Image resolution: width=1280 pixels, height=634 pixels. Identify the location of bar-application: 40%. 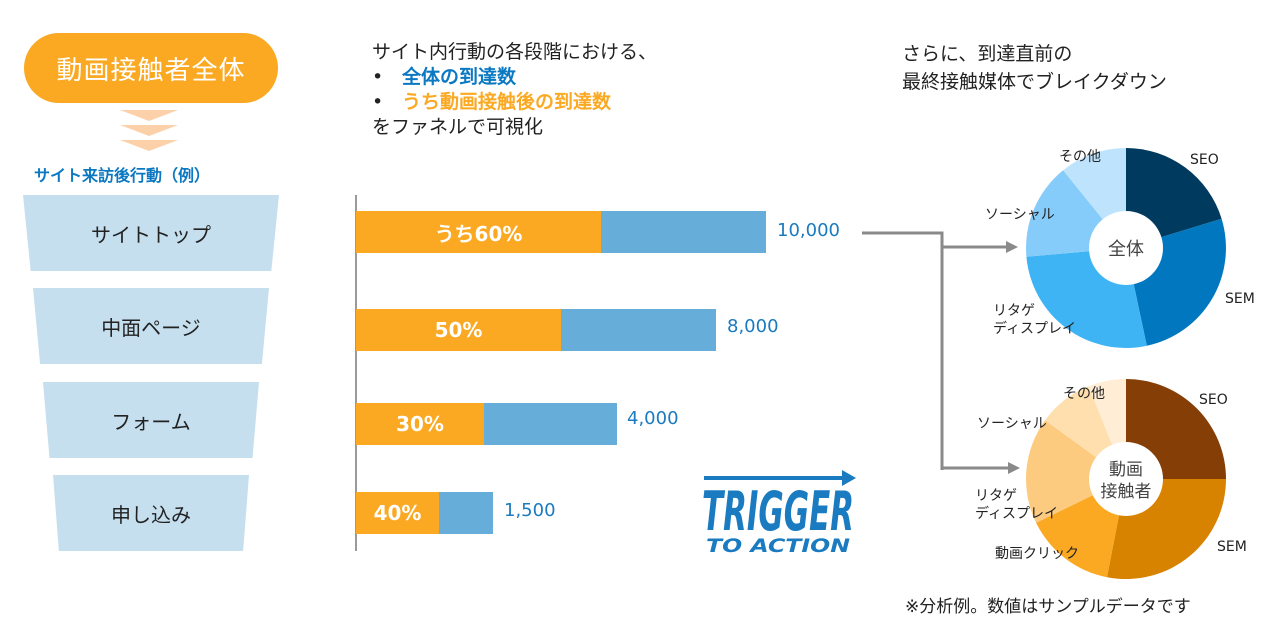
(424, 513).